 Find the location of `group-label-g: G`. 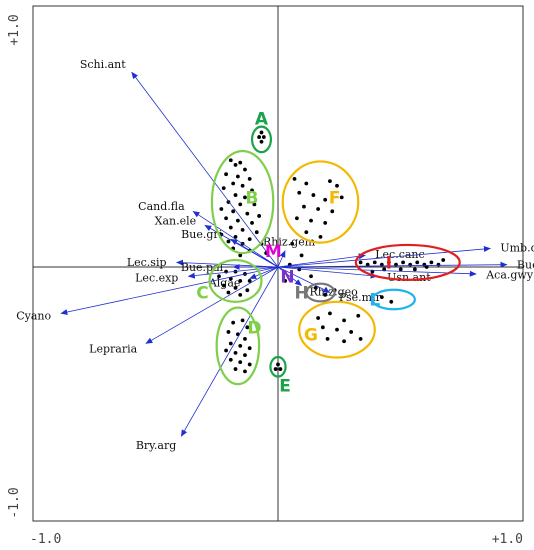

group-label-g: G is located at coordinates (311, 335).